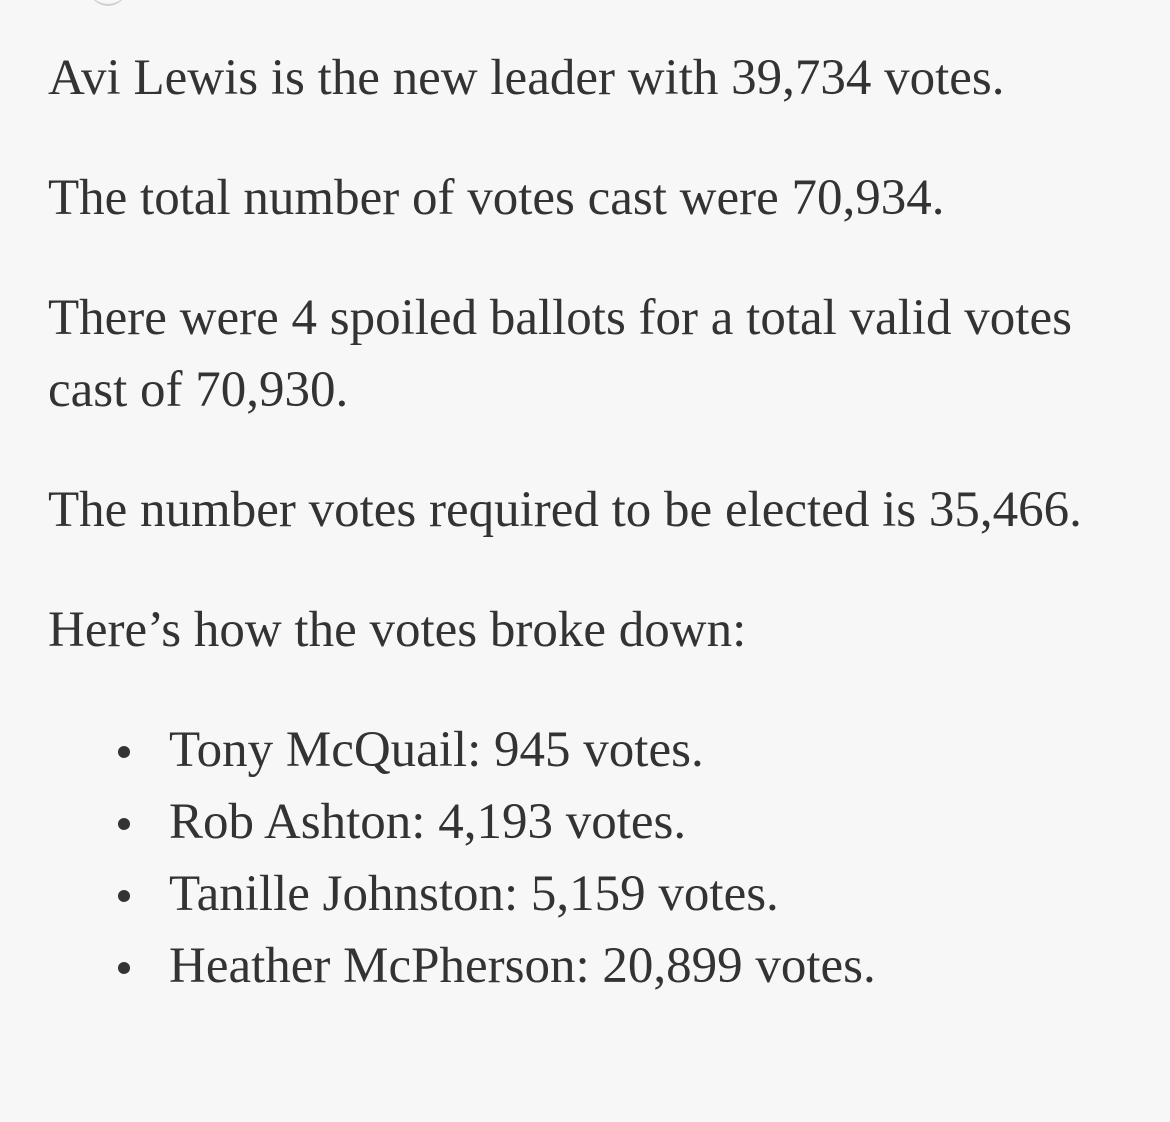  Describe the element at coordinates (397, 630) in the screenshot. I see `breakdown-intro: Here’s how the votes broke down:` at that location.